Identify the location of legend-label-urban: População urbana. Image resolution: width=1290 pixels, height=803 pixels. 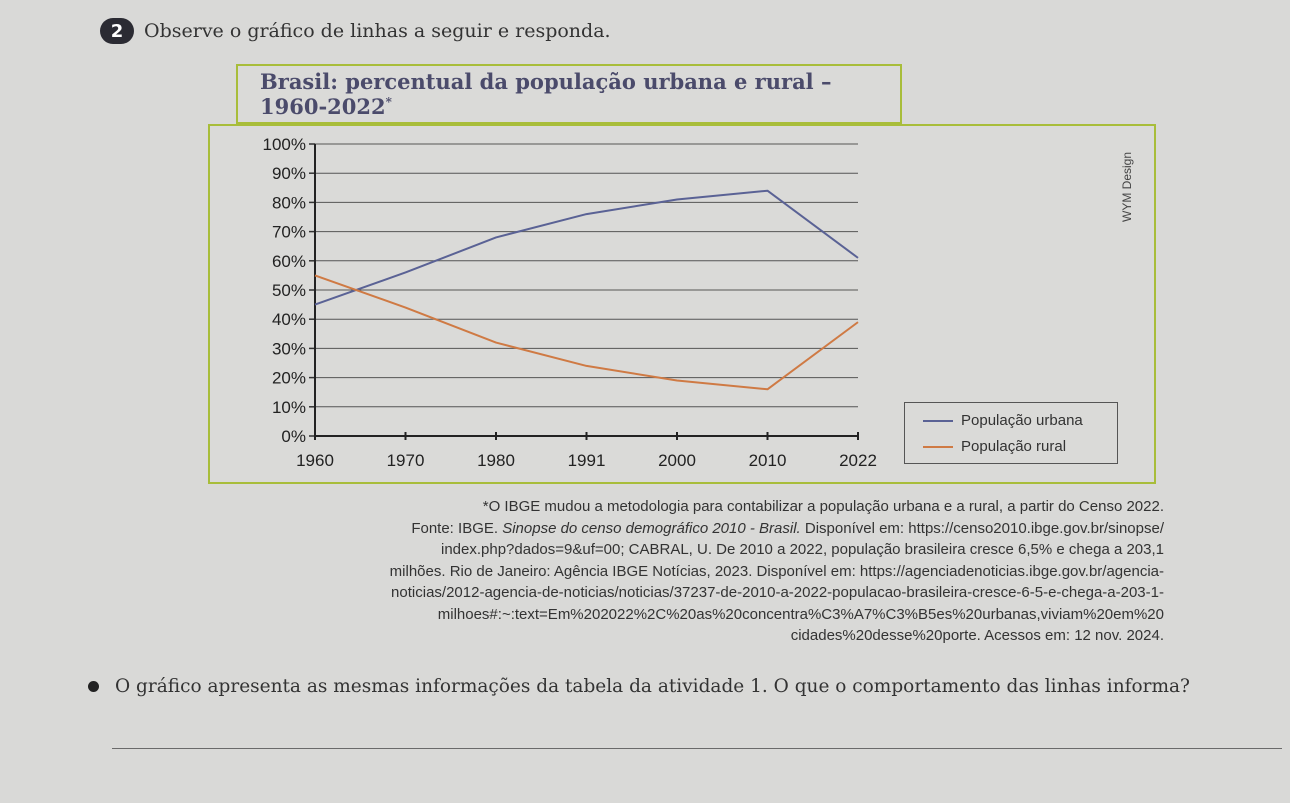
(1022, 420).